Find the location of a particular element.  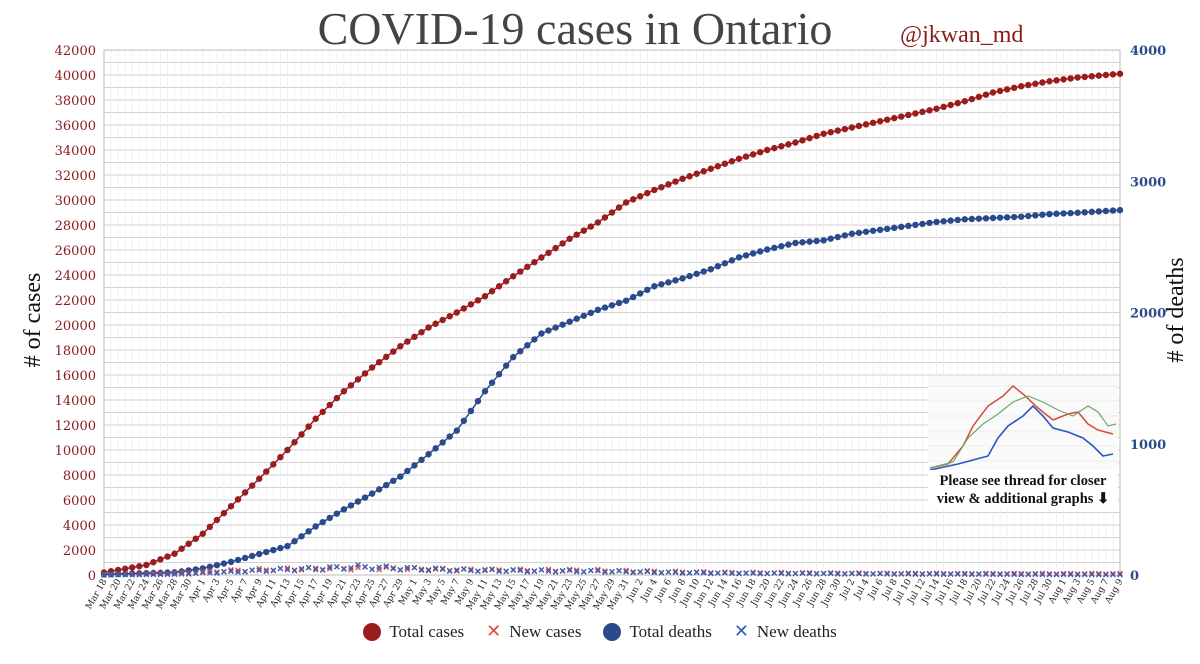

y-right-tick-label: 4000 is located at coordinates (1148, 51).